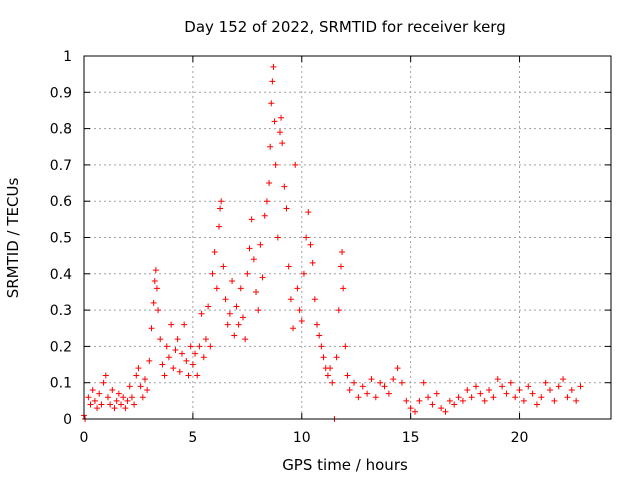 This screenshot has width=640, height=480. What do you see at coordinates (67, 57) in the screenshot?
I see `y-tick-label: 1` at bounding box center [67, 57].